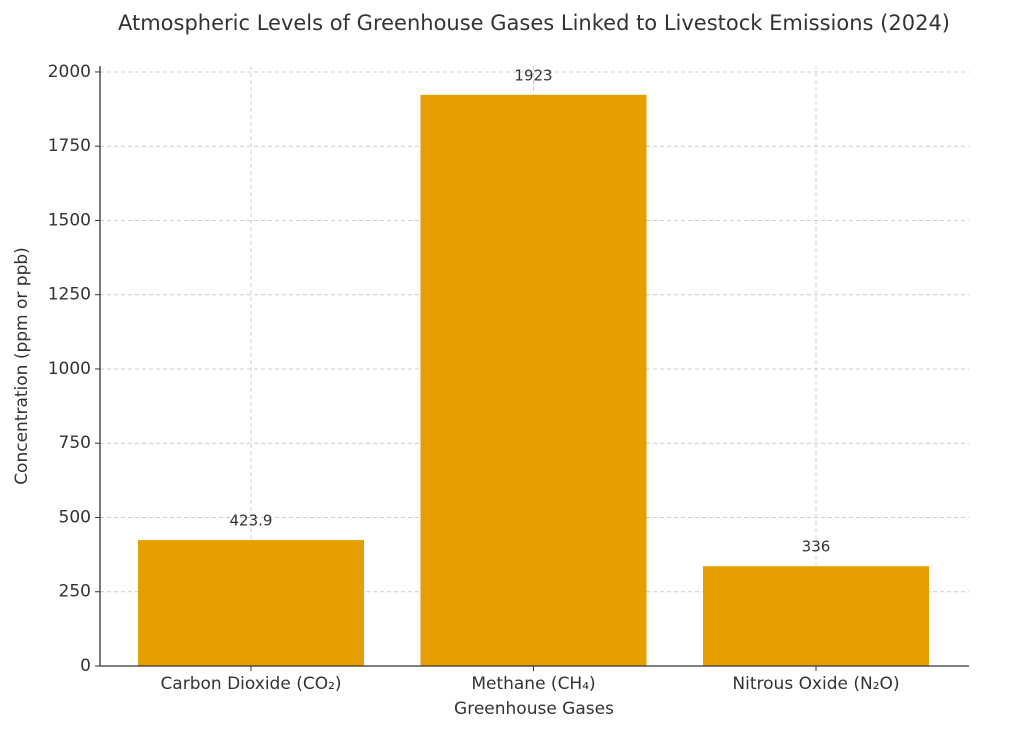 The height and width of the screenshot is (733, 1024). Describe the element at coordinates (69, 369) in the screenshot. I see `y-tick-label: 1000` at that location.